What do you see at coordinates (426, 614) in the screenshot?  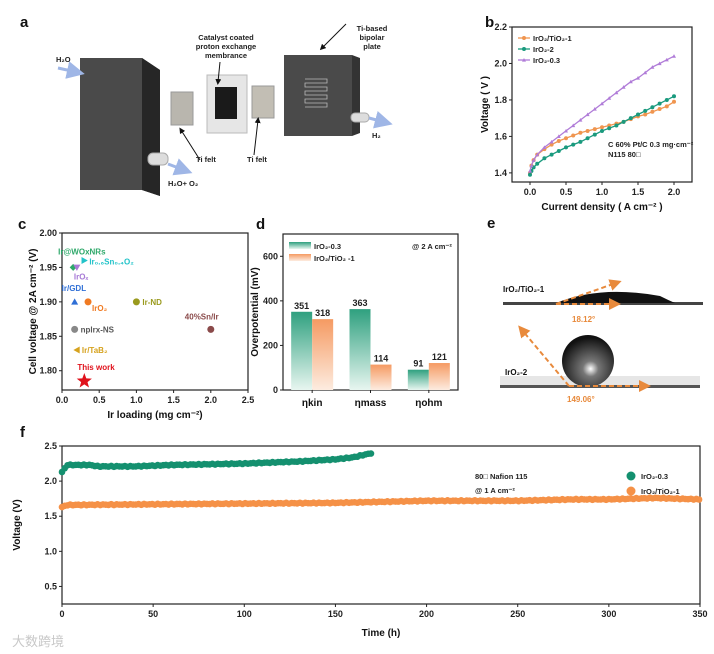 I see `x-tick-label: 200` at bounding box center [426, 614].